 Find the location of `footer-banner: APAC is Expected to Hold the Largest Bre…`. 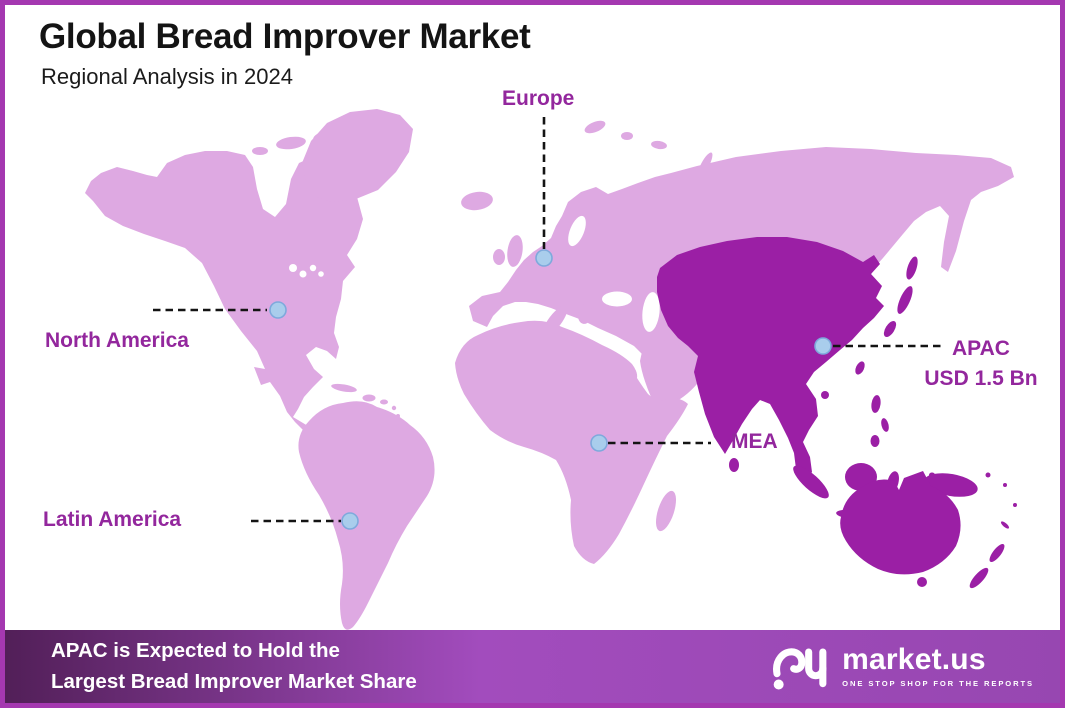

footer-banner: APAC is Expected to Hold the Largest Bre… is located at coordinates (532, 666).